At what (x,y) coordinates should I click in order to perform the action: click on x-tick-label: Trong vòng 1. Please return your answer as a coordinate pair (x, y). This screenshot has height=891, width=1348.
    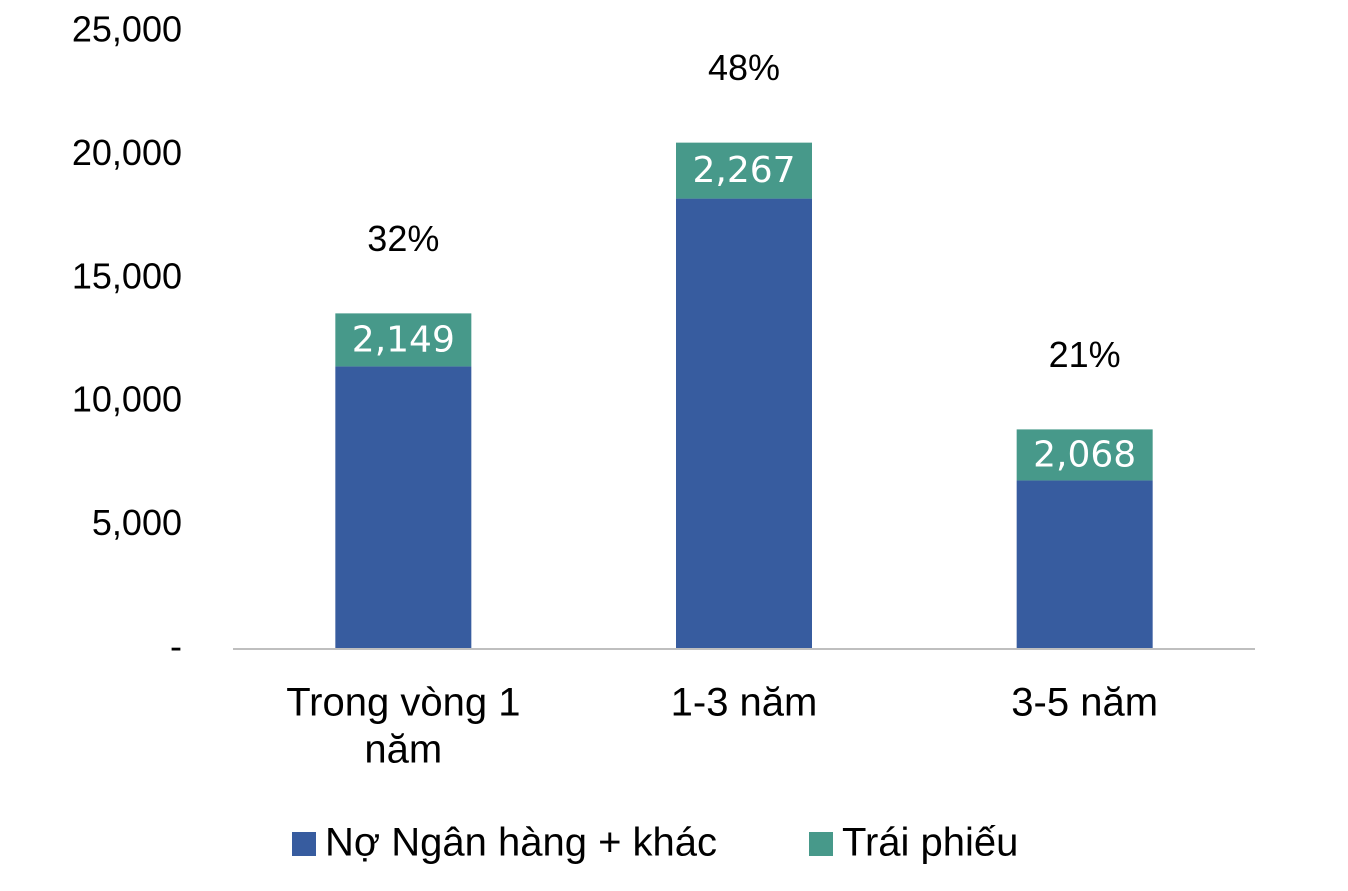
    Looking at the image, I should click on (403, 703).